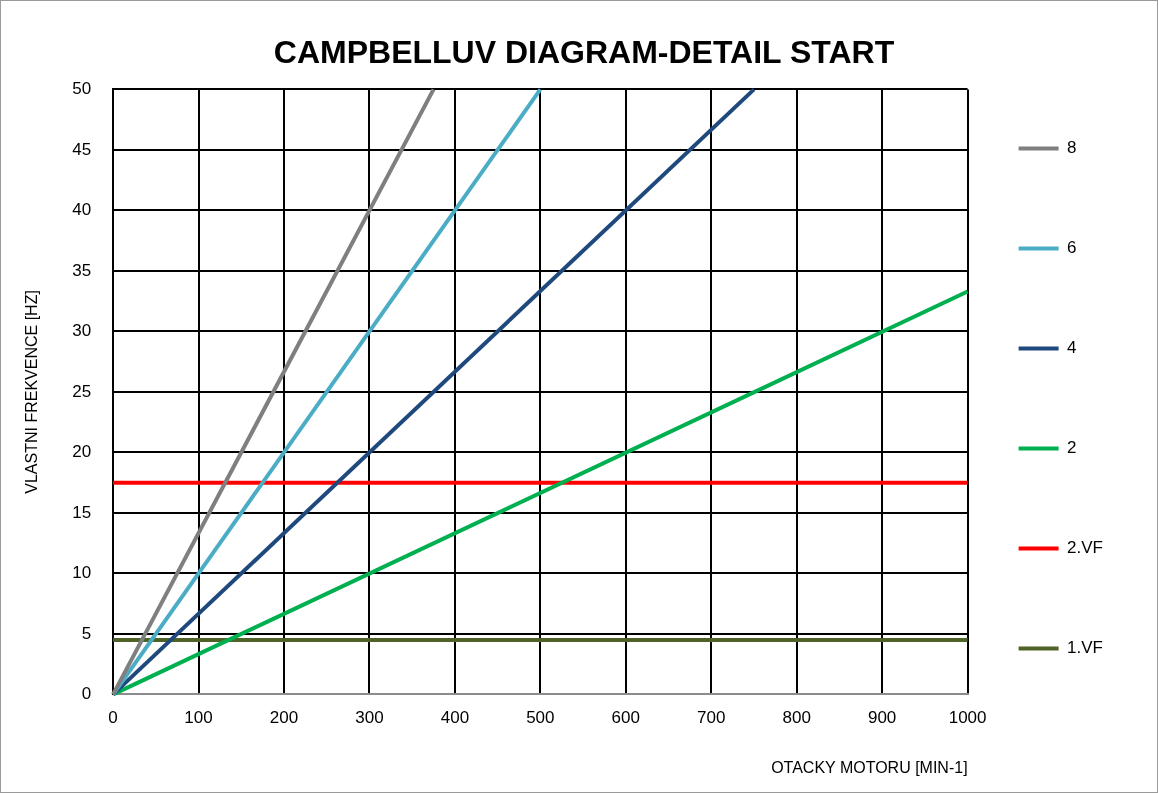  I want to click on x-tick-label: 900, so click(882, 718).